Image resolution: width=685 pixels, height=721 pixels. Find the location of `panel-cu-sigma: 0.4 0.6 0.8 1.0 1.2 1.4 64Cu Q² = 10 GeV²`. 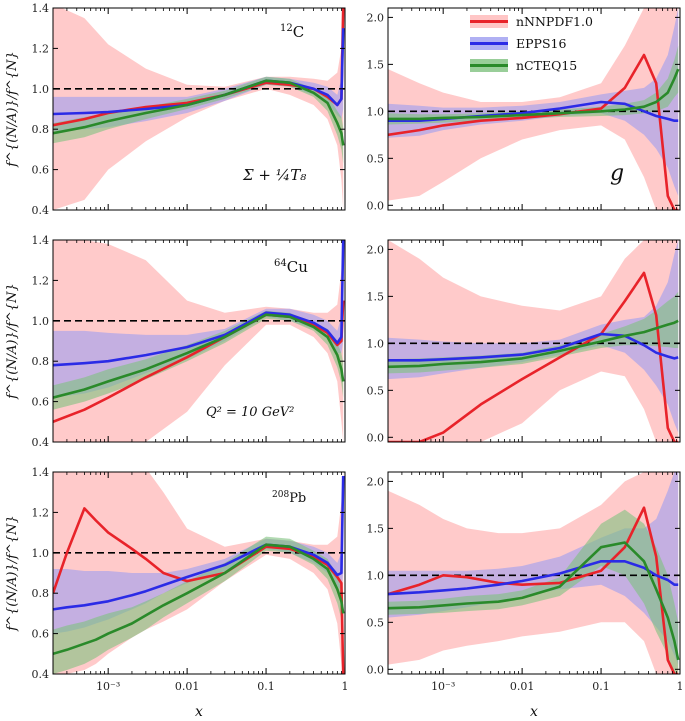

panel-cu-sigma: 0.4 0.6 0.8 1.0 1.2 1.4 64Cu Q² = 10 GeV² is located at coordinates (189, 341).